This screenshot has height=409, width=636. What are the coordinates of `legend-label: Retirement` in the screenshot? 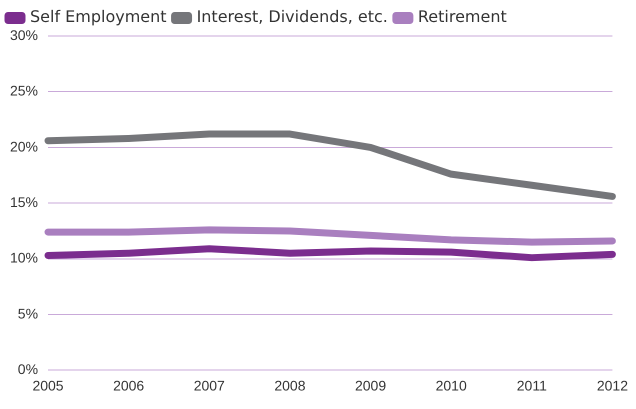 It's located at (462, 16).